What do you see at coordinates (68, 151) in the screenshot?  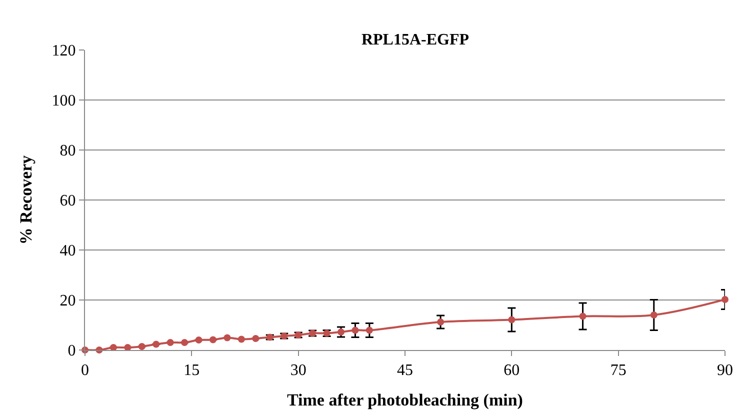 I see `y-tick-label: 80` at bounding box center [68, 151].